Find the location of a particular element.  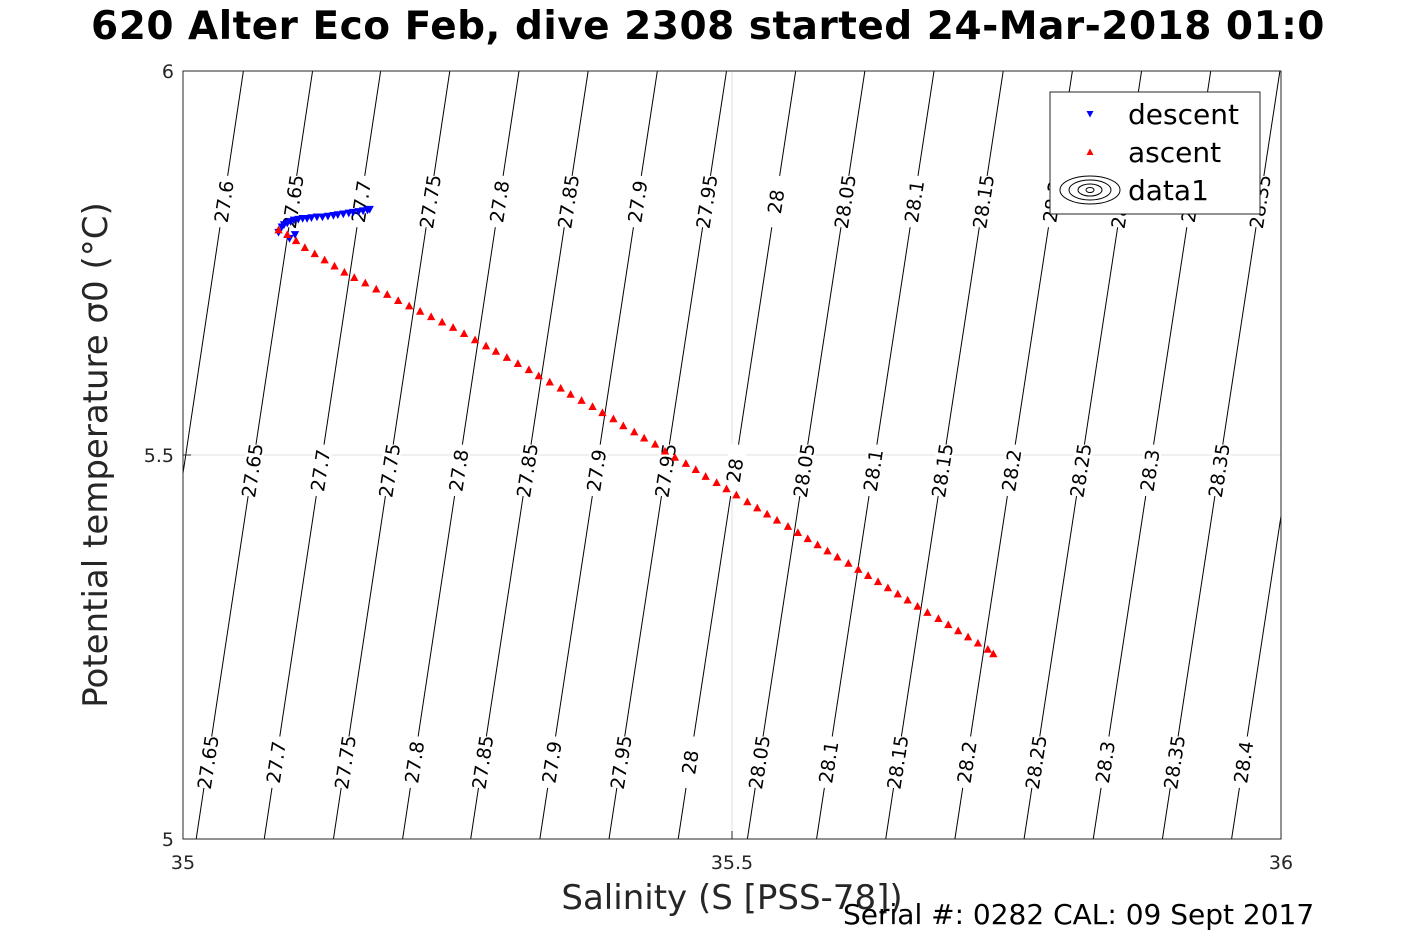

contour-label: 28 is located at coordinates (690, 762).